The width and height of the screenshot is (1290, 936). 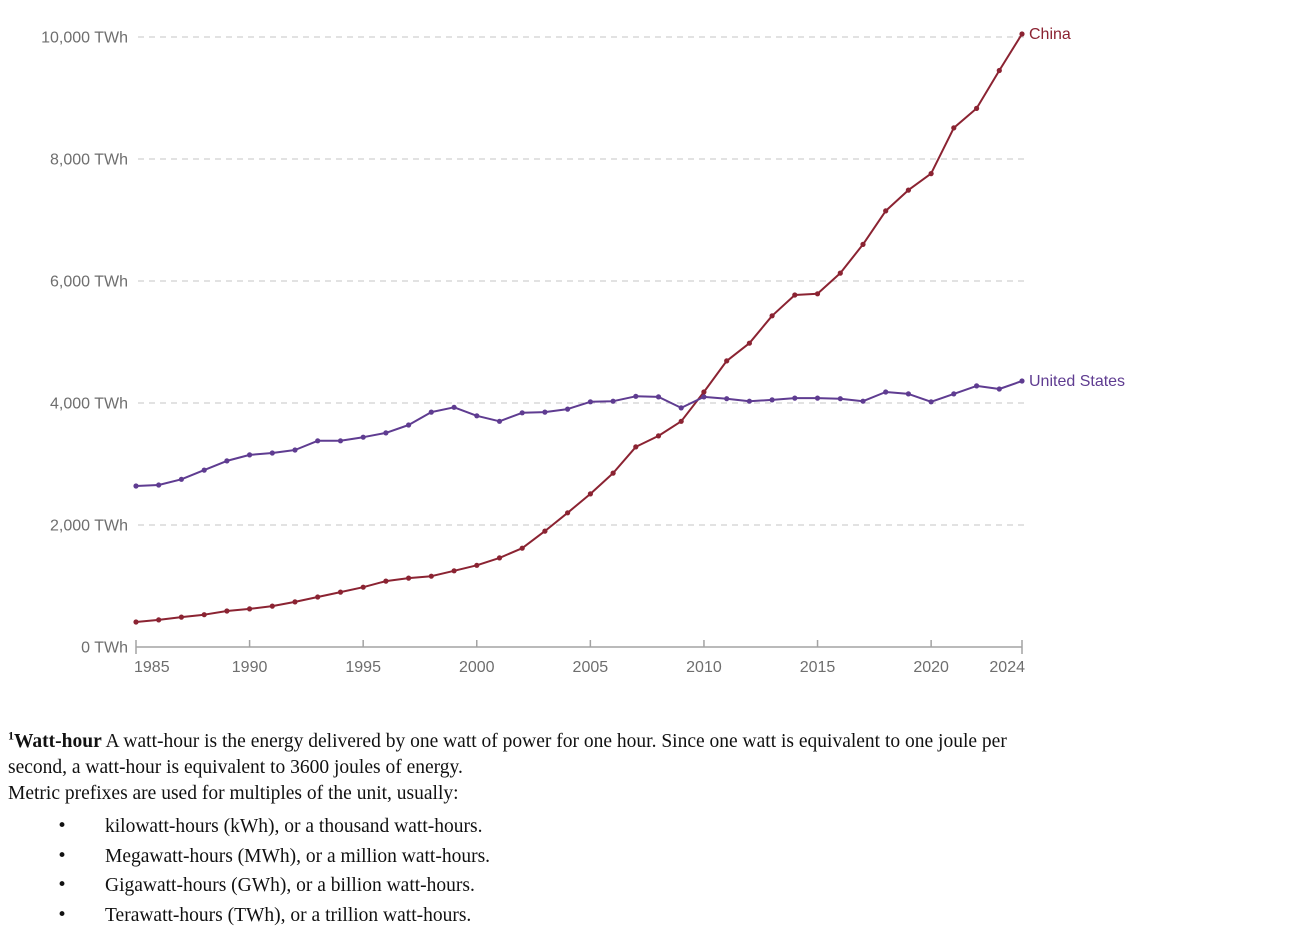 What do you see at coordinates (181, 617) in the screenshot?
I see `data-point-china-1987` at bounding box center [181, 617].